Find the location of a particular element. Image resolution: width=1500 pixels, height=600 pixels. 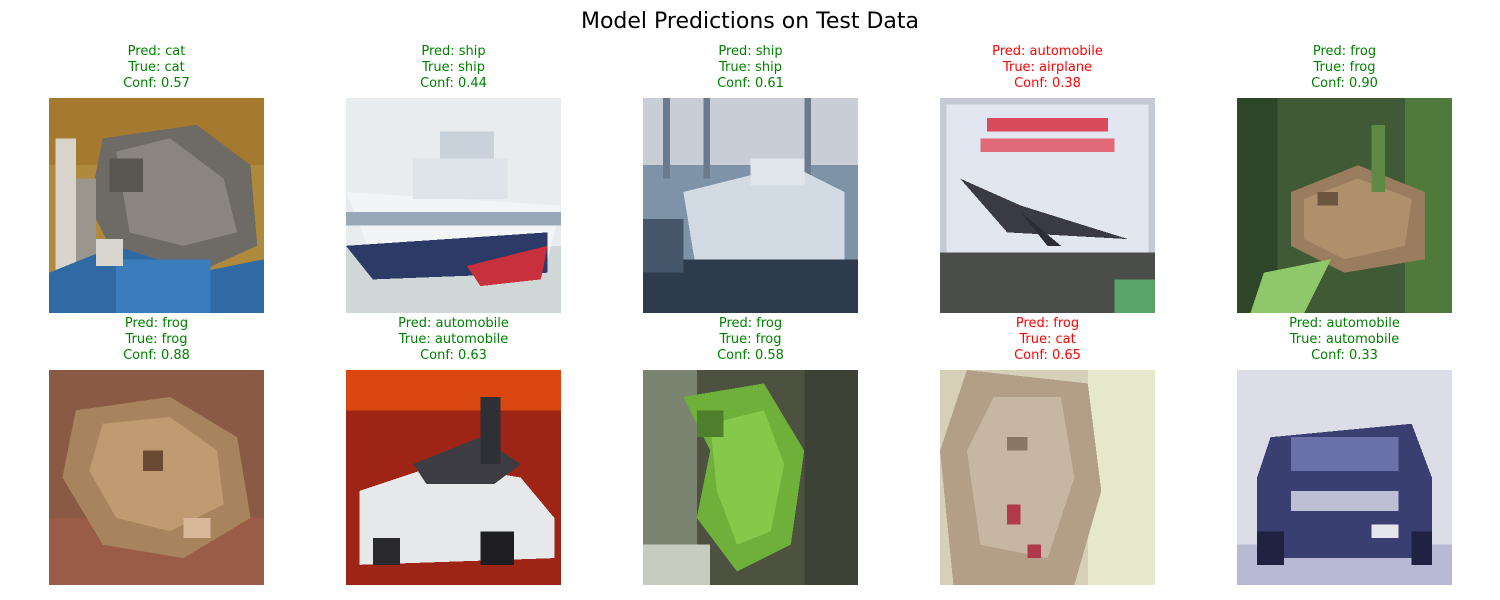

predicted-label: Pred: cat is located at coordinates (156, 51).